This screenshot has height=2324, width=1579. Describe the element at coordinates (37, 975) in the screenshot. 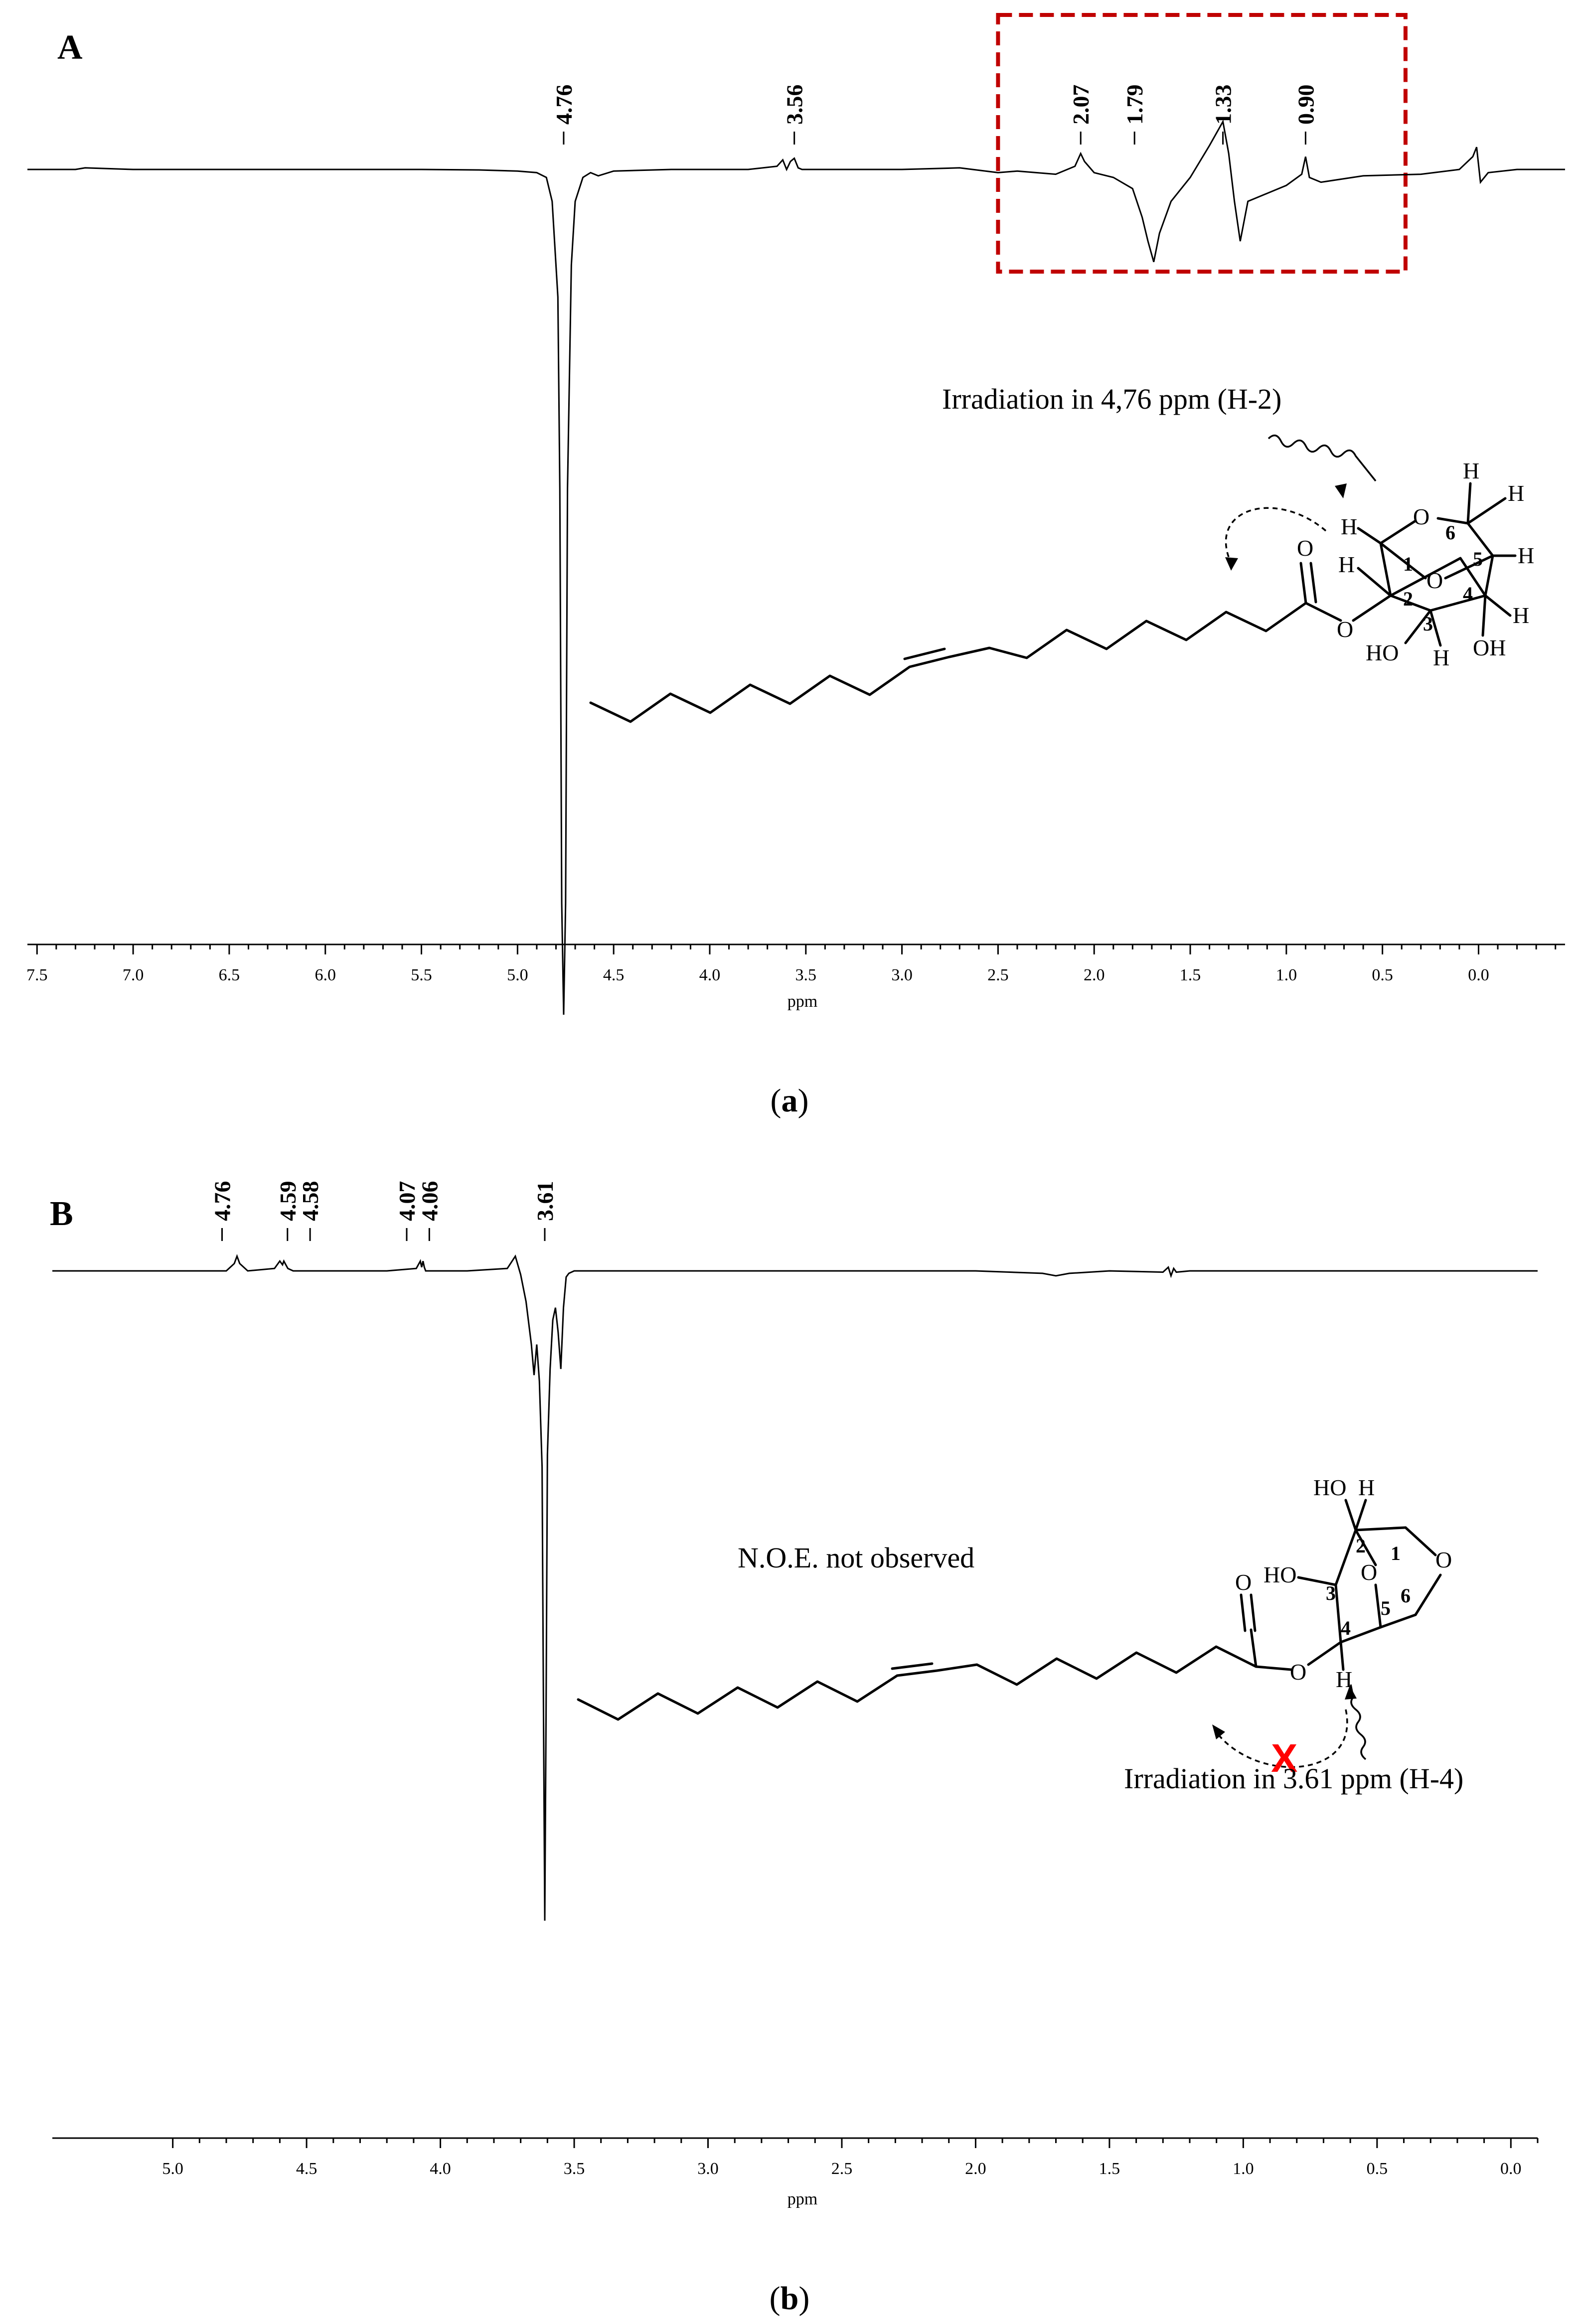

I see `x-tick-label: 7.5` at that location.